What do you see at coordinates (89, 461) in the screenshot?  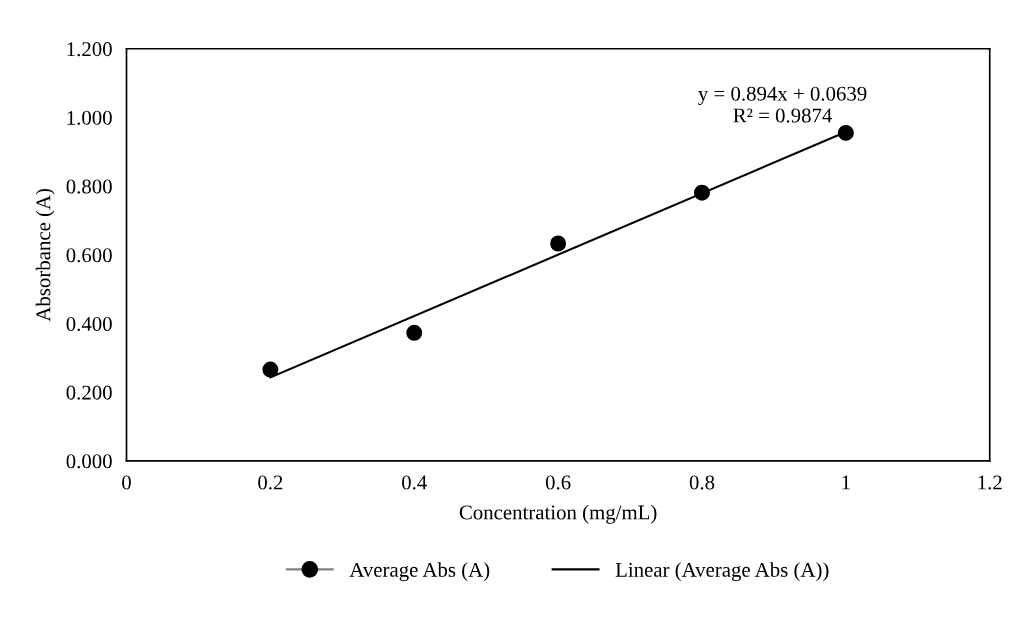 I see `y-tick-label: 0.000` at bounding box center [89, 461].